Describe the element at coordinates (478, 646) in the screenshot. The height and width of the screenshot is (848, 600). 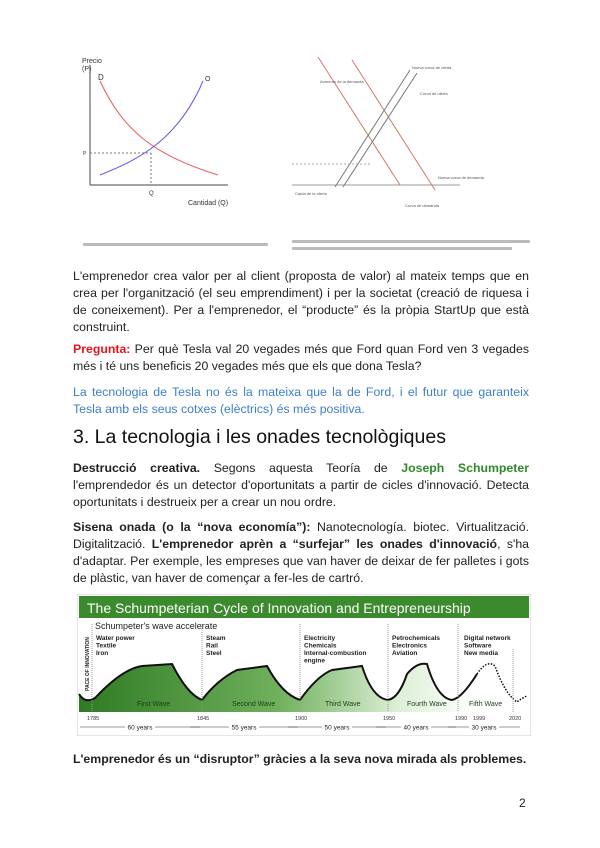
I see `innovation-item: Software` at that location.